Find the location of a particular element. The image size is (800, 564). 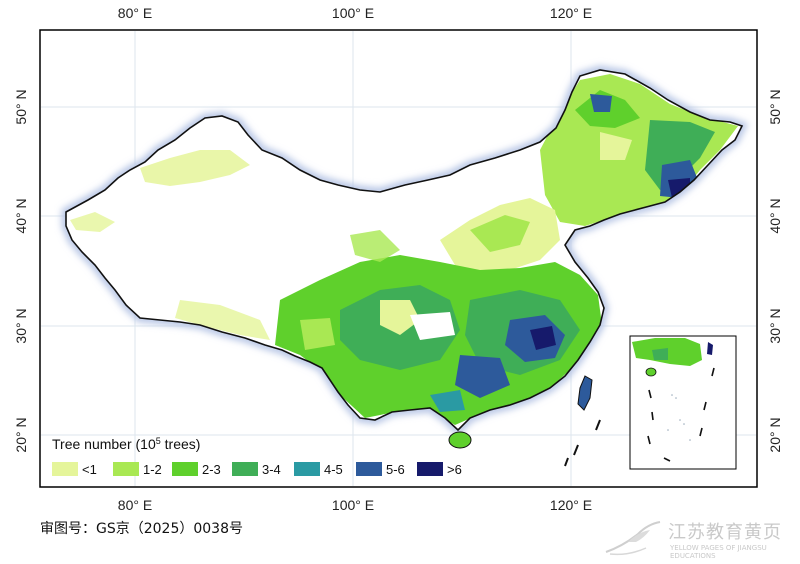

watermark-name: 江苏教育黄页 is located at coordinates (725, 532).